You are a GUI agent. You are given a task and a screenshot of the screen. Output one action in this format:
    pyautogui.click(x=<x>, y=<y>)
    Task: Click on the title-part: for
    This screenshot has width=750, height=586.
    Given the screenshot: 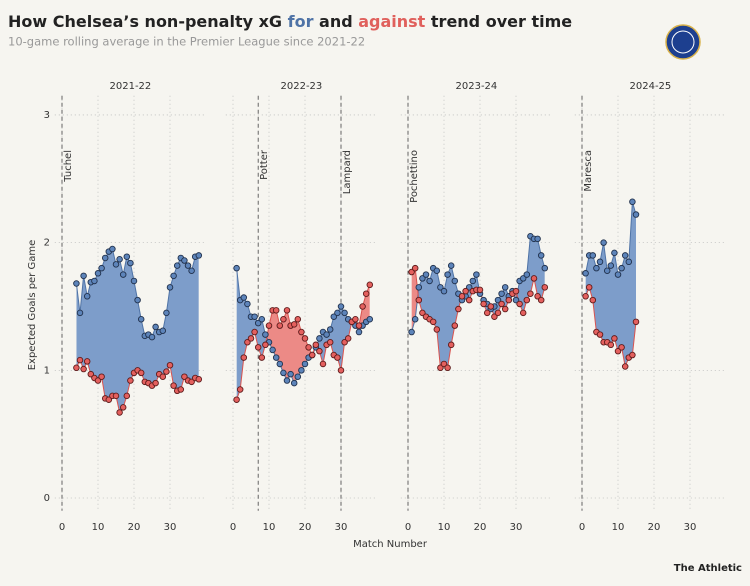 What is the action you would take?
    pyautogui.click(x=301, y=21)
    